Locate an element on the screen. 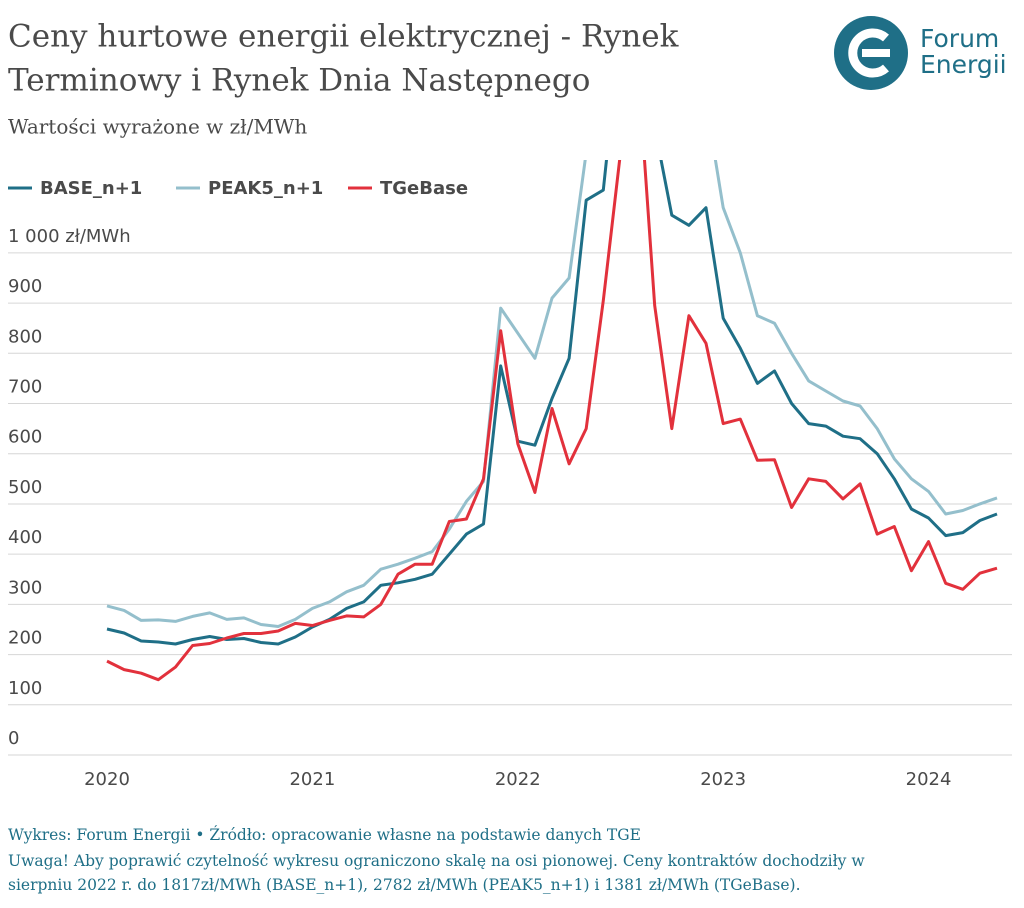 The width and height of the screenshot is (1024, 908). chart-title: Terminowy i Rynek Dnia Następnego is located at coordinates (299, 81).